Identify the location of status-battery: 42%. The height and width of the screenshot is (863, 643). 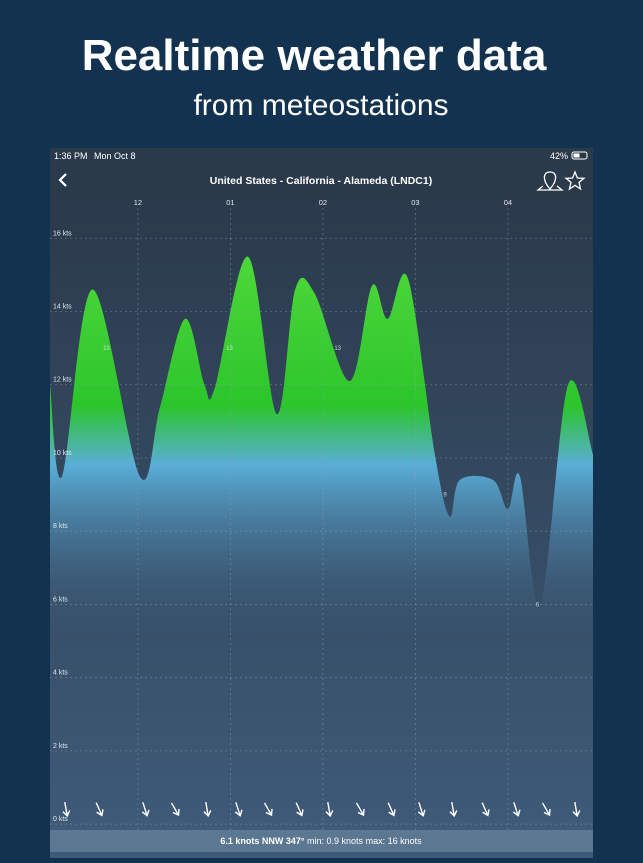
(559, 156).